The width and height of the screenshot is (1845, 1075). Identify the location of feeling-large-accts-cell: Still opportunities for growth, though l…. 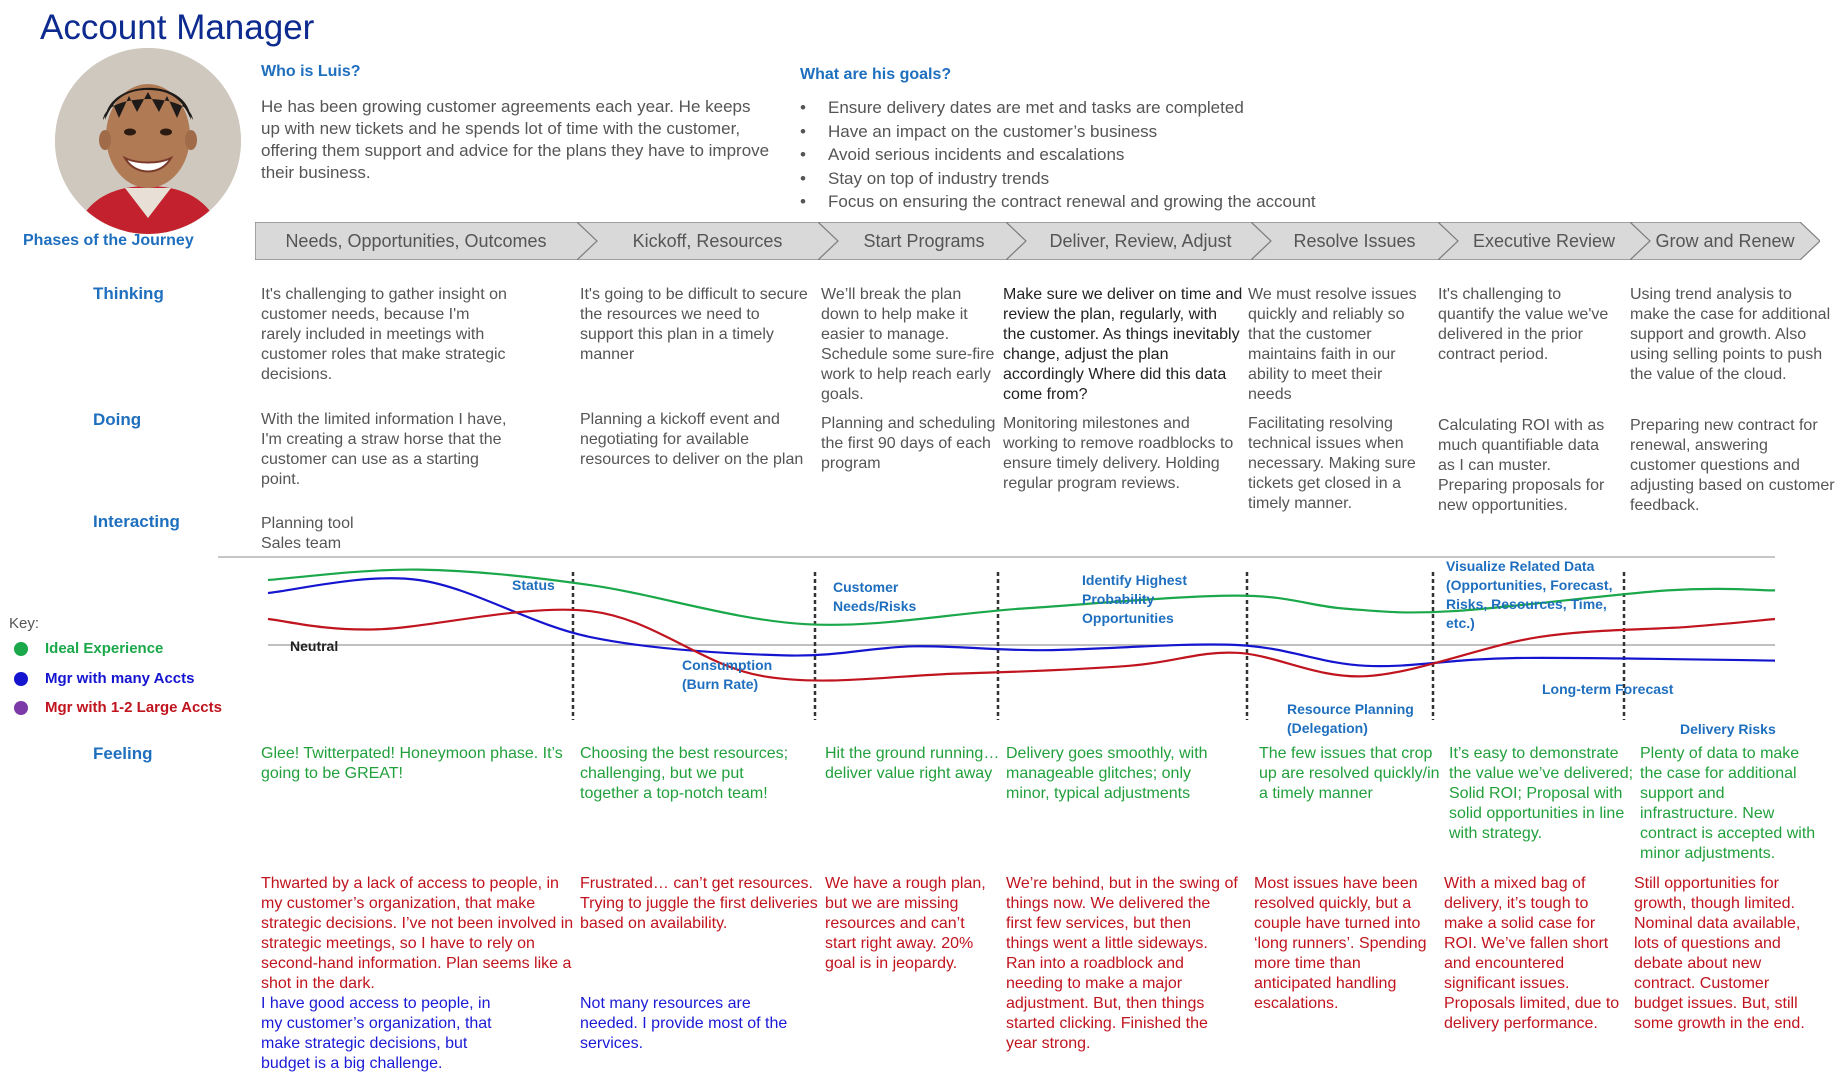
(1719, 953).